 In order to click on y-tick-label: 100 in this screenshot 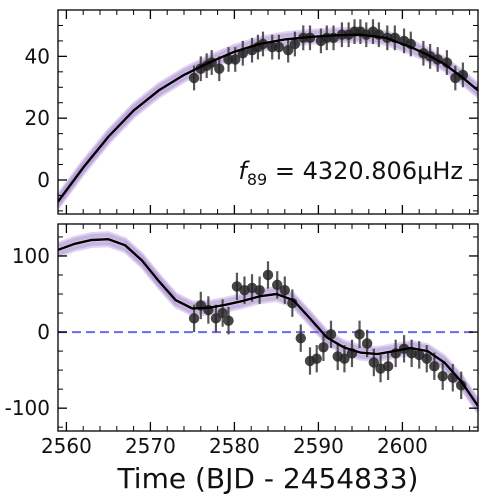, I will do `click(31, 256)`.